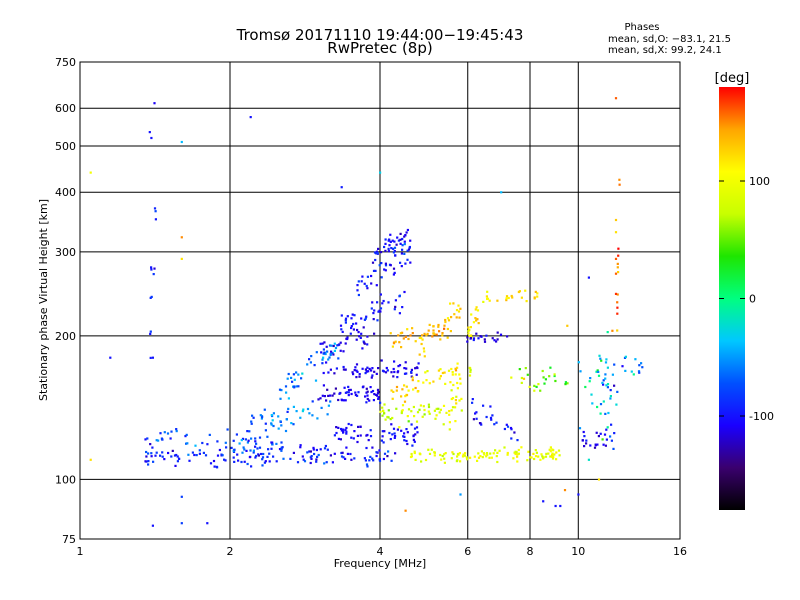 This screenshot has height=600, width=800. What do you see at coordinates (669, 39) in the screenshot?
I see `stats-line-o: mean, sd,O: −83.1, 21.5` at bounding box center [669, 39].